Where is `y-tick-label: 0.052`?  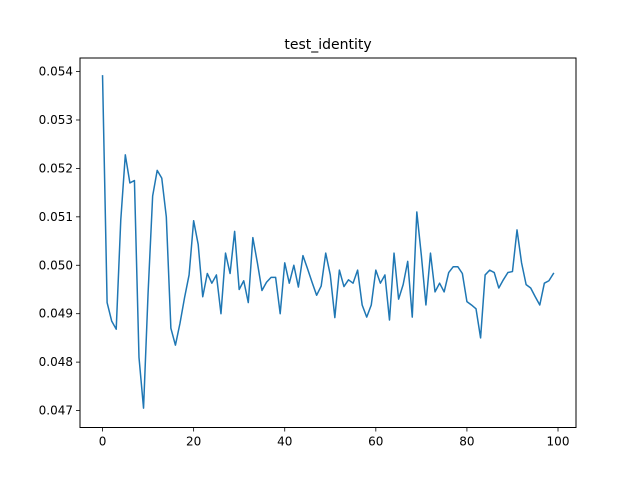
y-tick-label: 0.052 is located at coordinates (56, 168).